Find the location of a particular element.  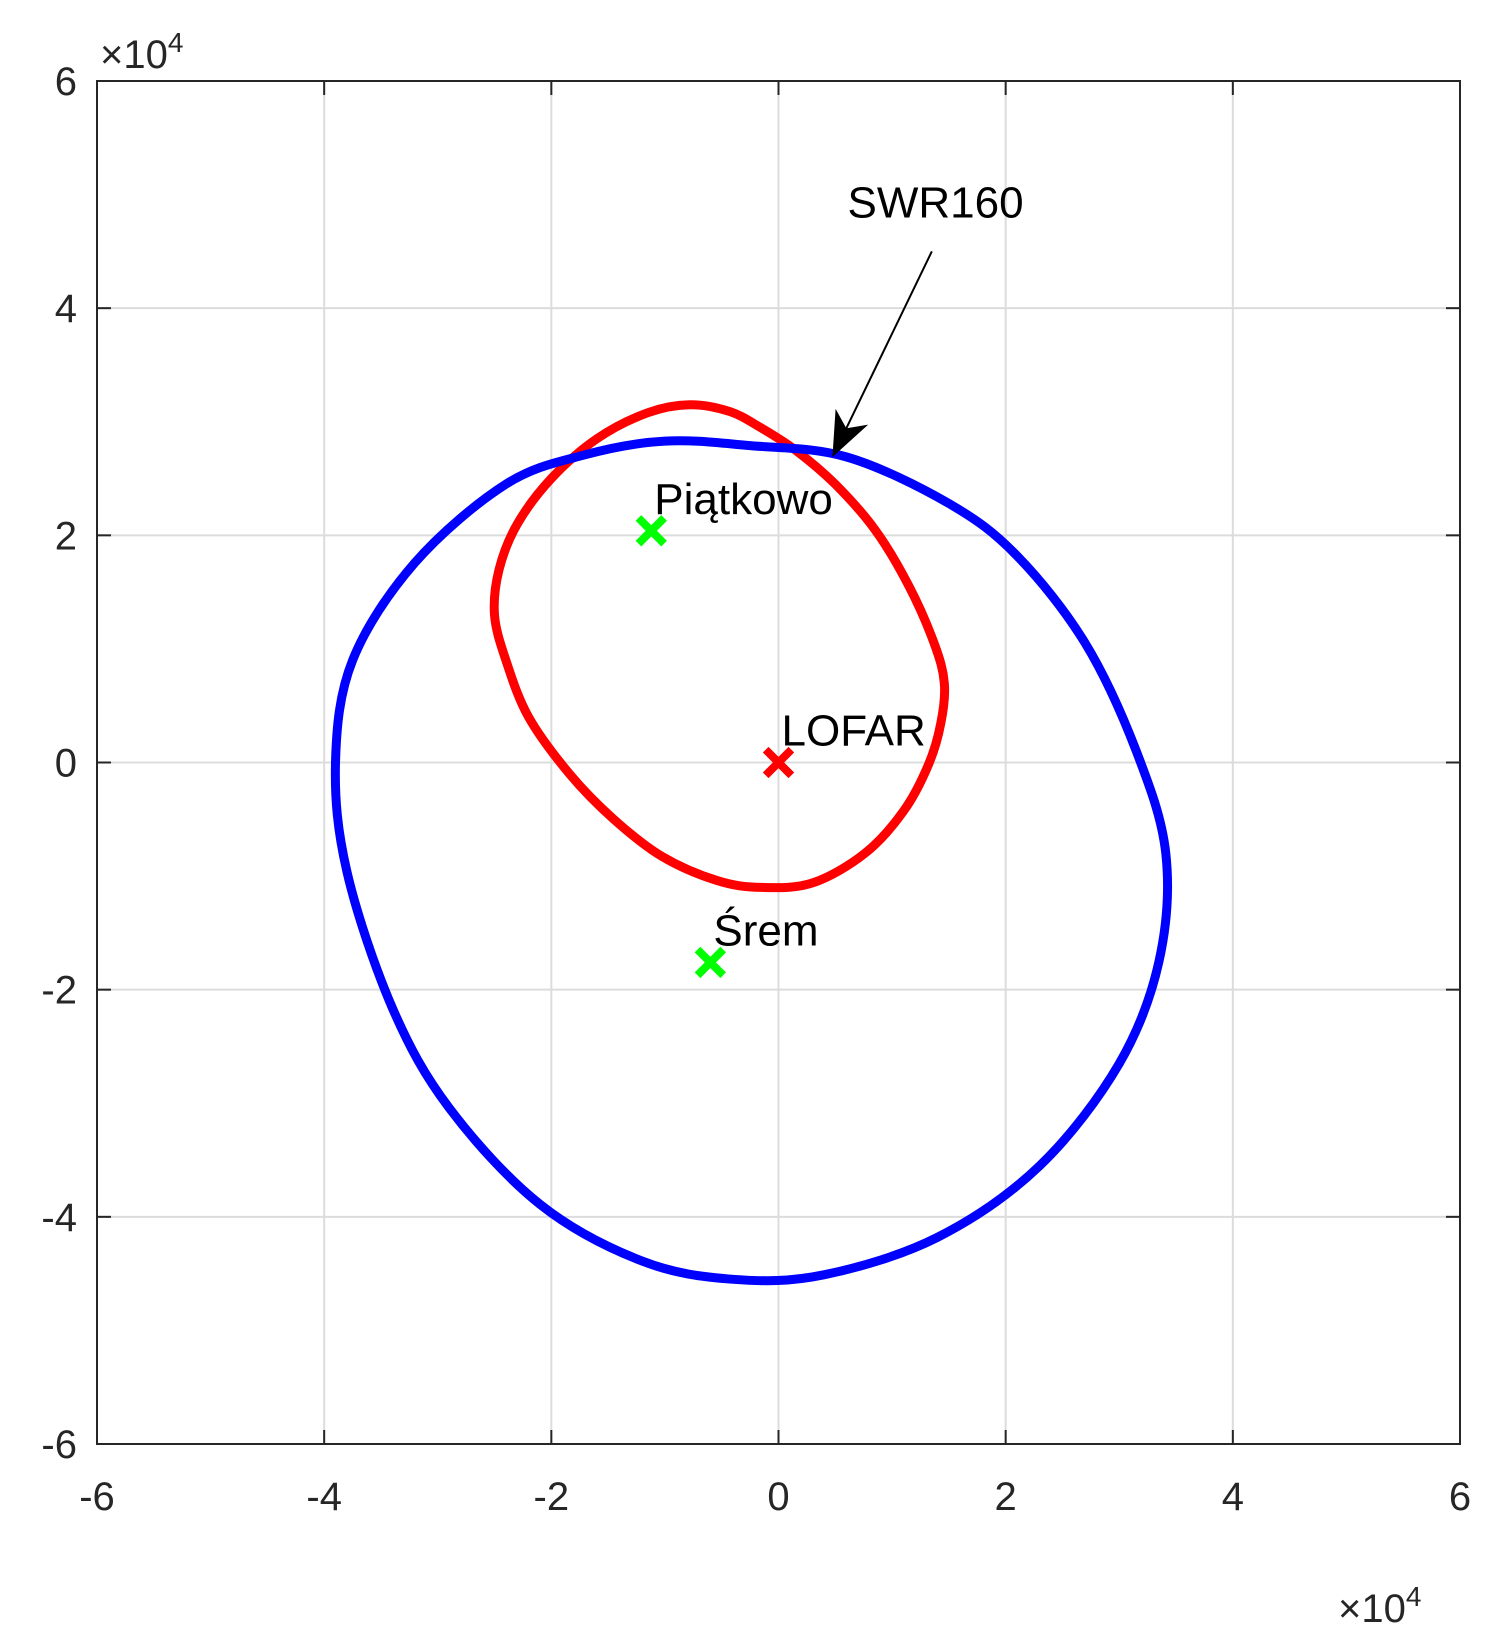

annotations: SWR160 is located at coordinates (928, 318).